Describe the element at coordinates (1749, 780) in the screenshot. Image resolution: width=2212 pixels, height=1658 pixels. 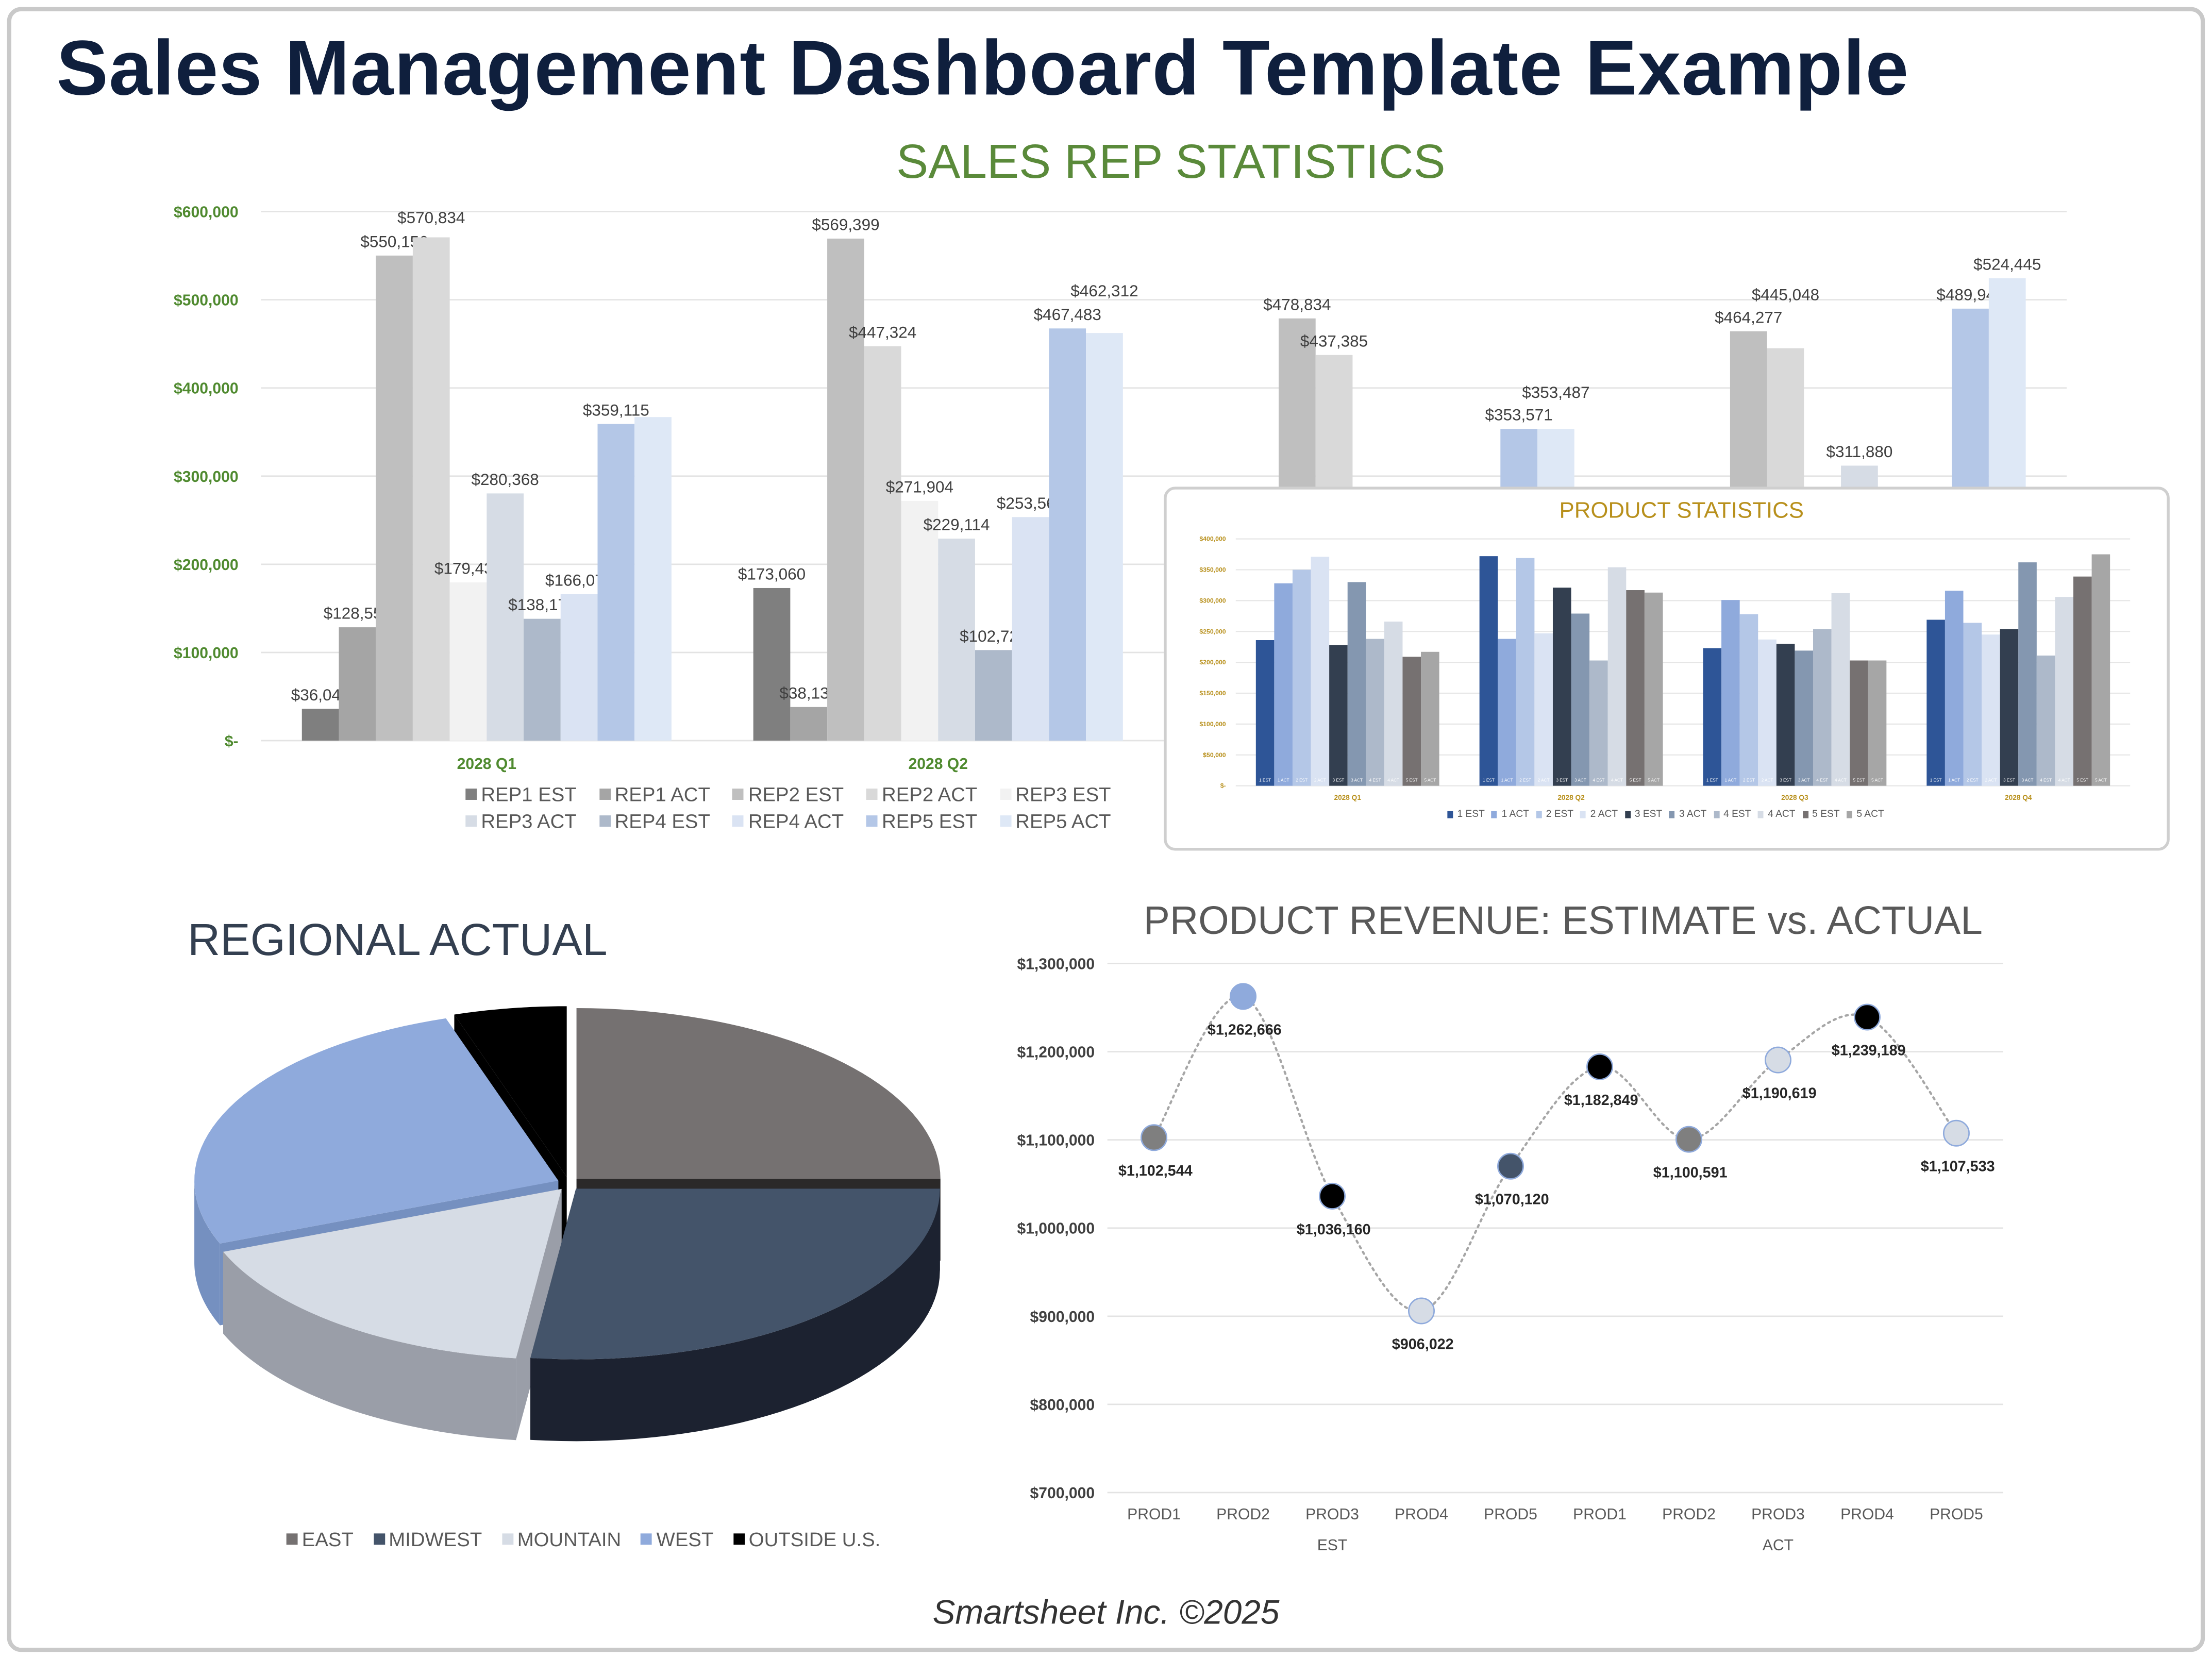
I see `bar-inner-label: 2 EST` at that location.